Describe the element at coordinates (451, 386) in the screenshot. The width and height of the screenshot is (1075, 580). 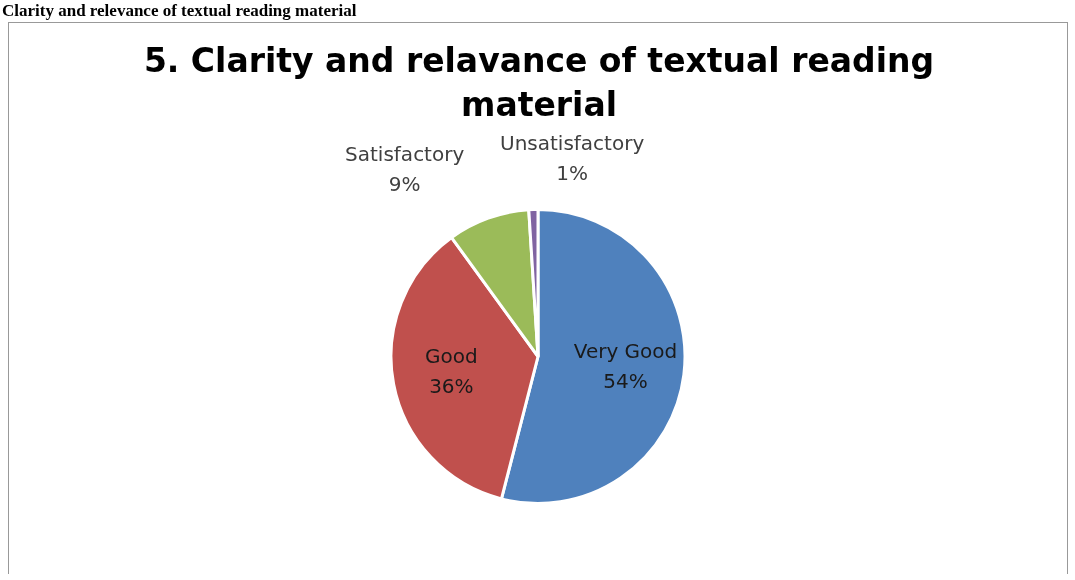
I see `data-label: 36%` at that location.